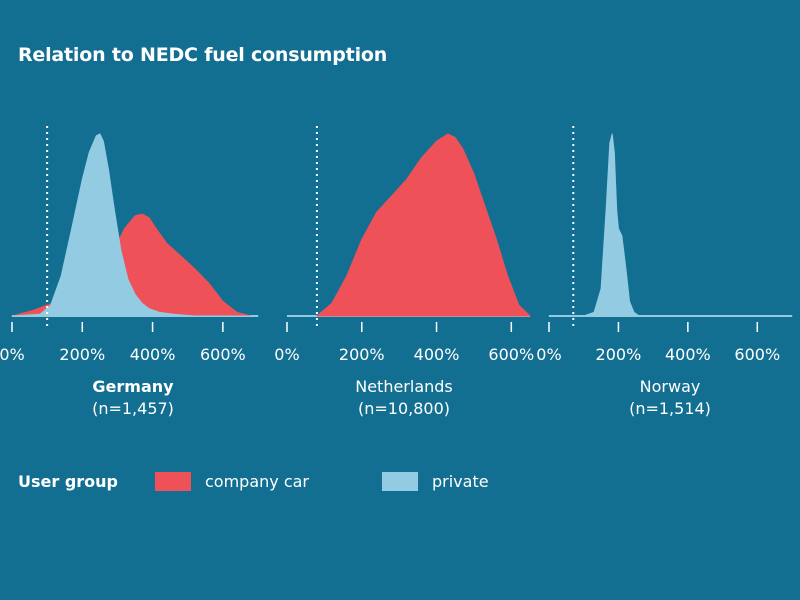 The height and width of the screenshot is (600, 800). I want to click on netherlands-label: Netherlands (n=10,800), so click(404, 398).